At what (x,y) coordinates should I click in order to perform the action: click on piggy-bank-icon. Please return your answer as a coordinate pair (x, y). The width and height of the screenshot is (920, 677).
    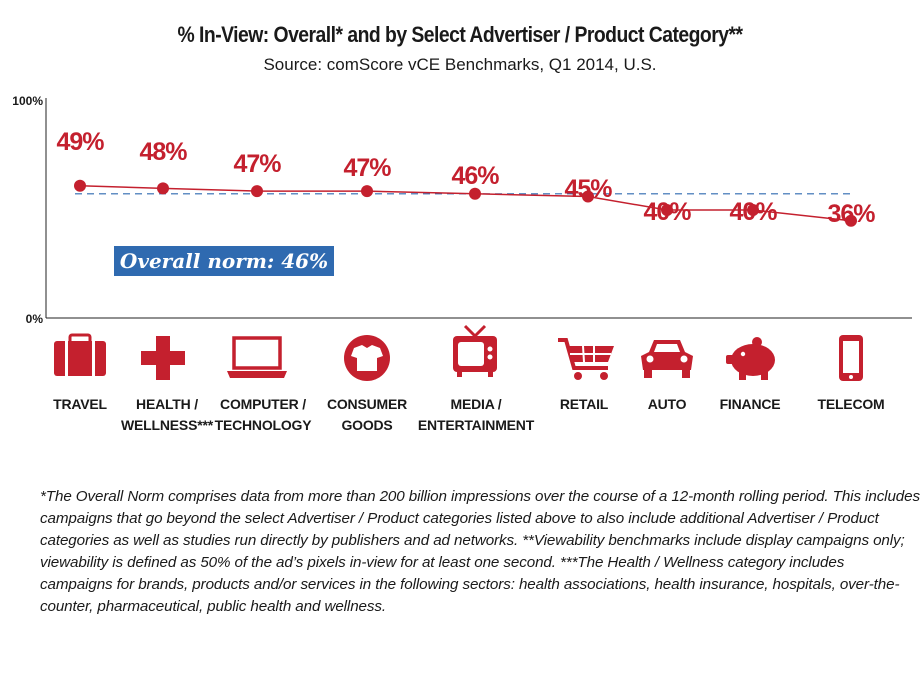
    Looking at the image, I should click on (750, 358).